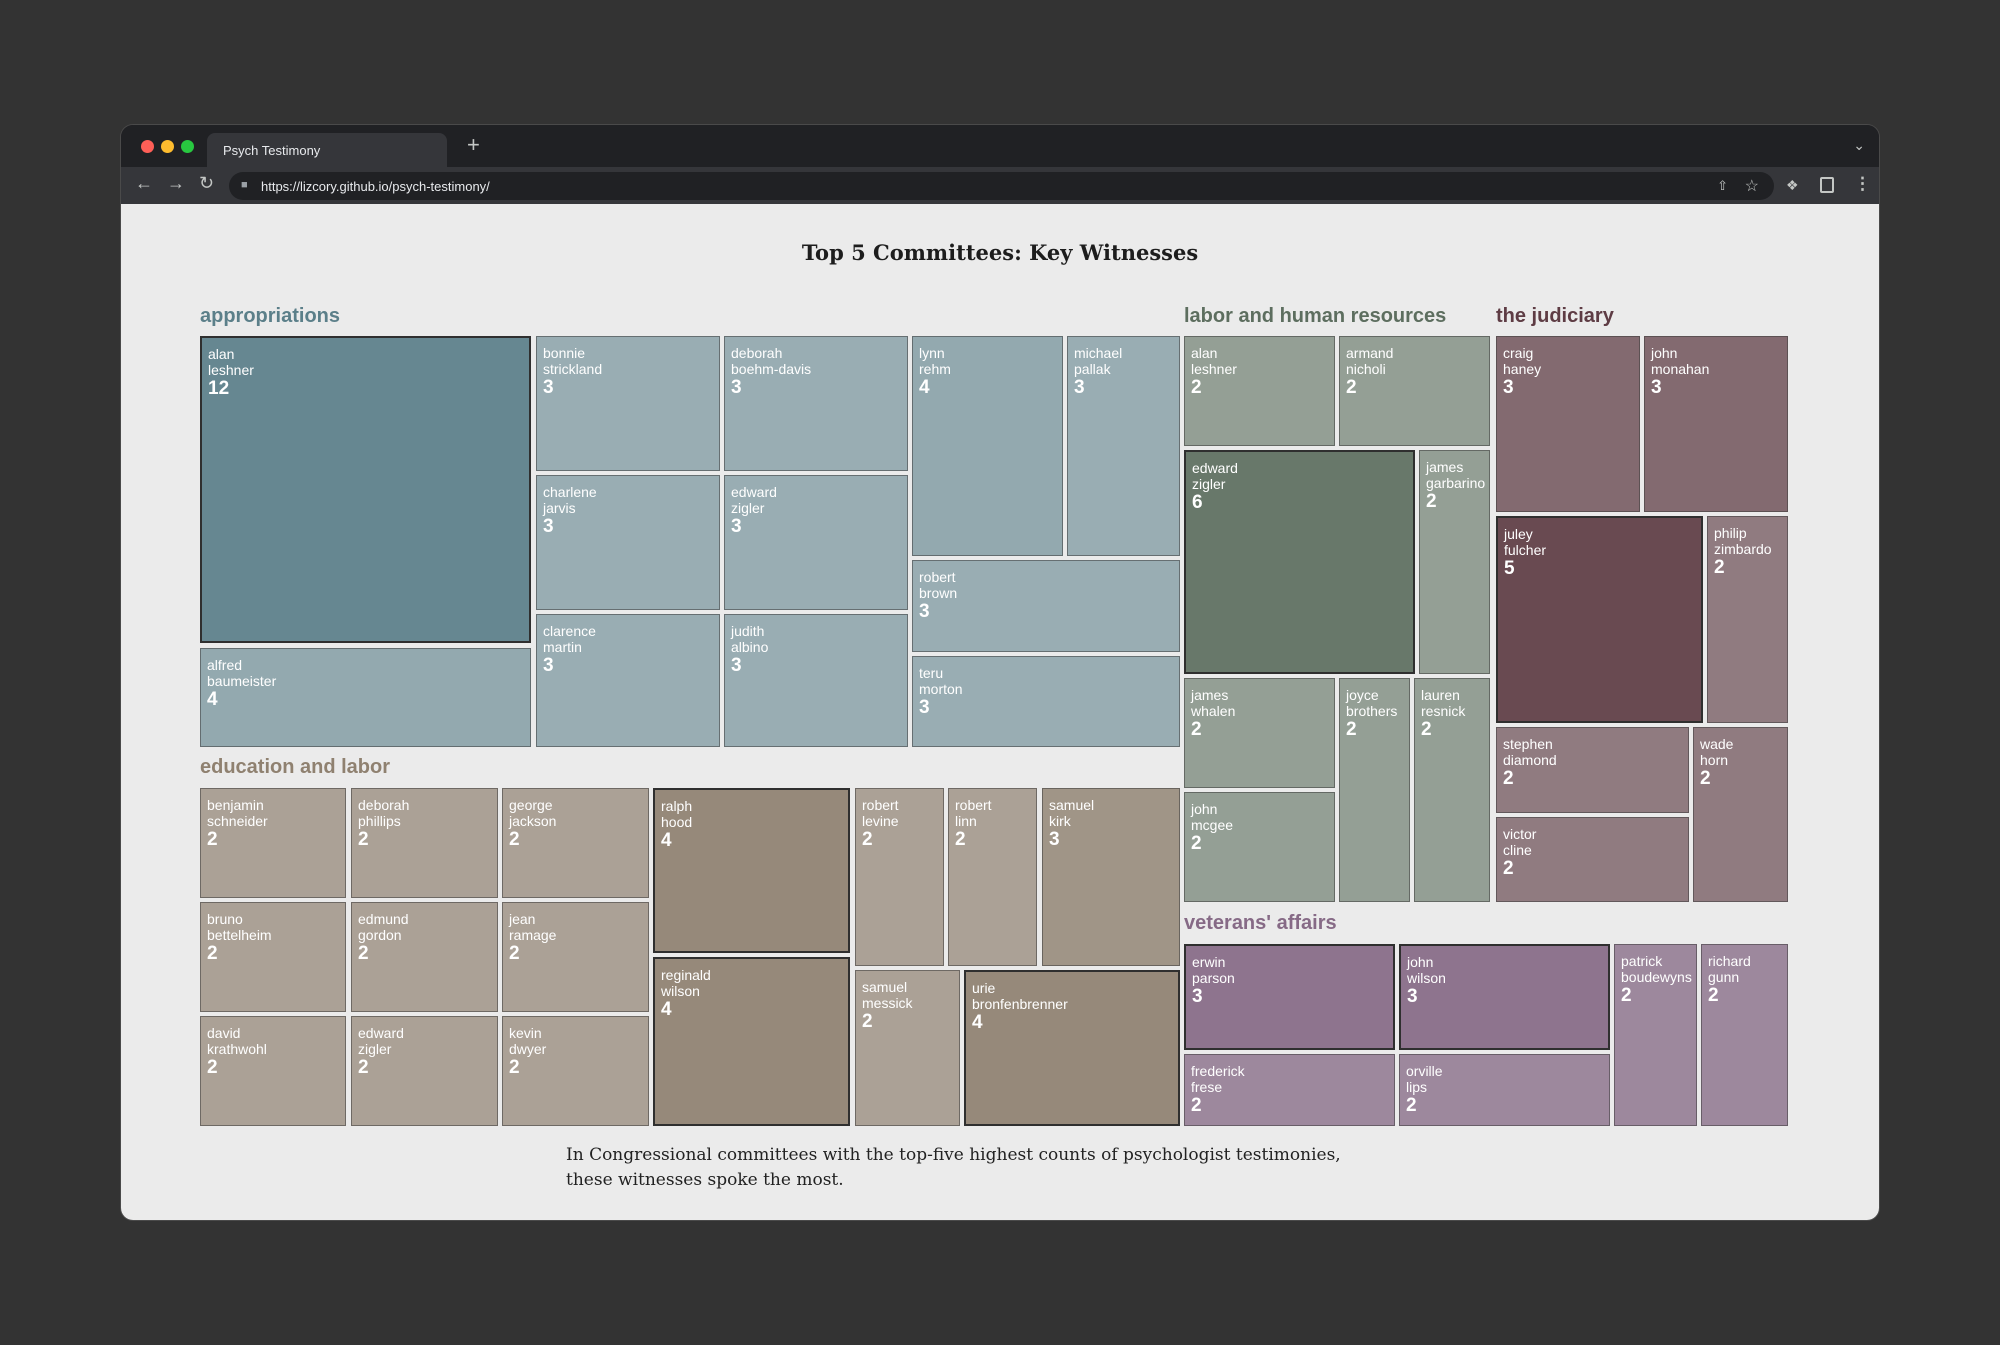 Image resolution: width=2000 pixels, height=1345 pixels. What do you see at coordinates (1072, 1048) in the screenshot?
I see `treemap-cell: urie bronfenbrenner 4` at bounding box center [1072, 1048].